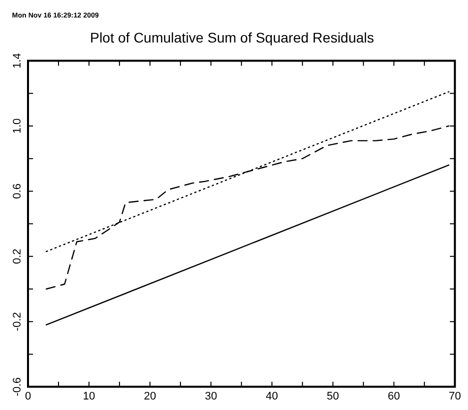 The image size is (468, 410). What do you see at coordinates (232, 37) in the screenshot?
I see `chart-title: Plot of Cumulative Sum of Squared Residuals` at bounding box center [232, 37].